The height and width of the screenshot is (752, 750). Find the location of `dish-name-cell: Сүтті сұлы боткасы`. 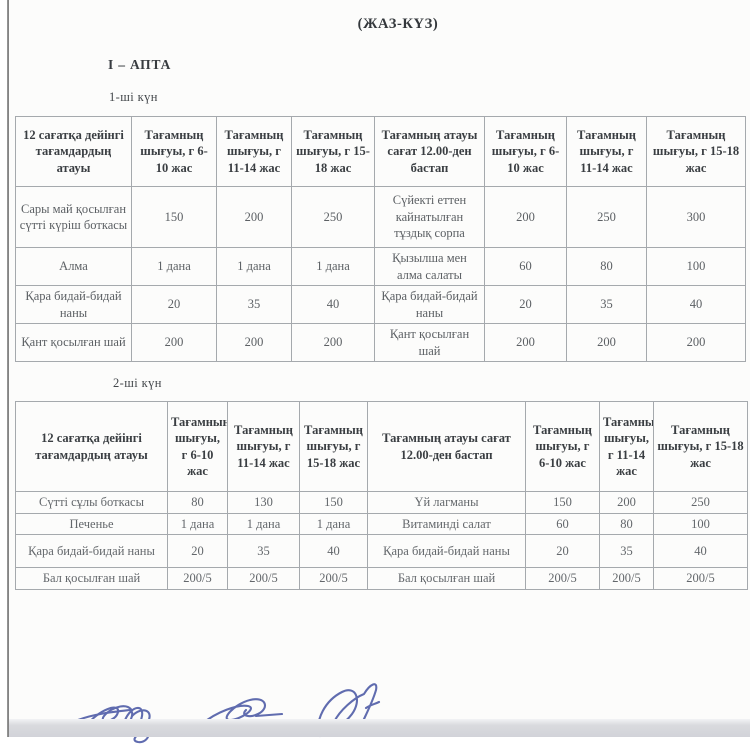

dish-name-cell: Сүтті сұлы боткасы is located at coordinates (92, 503).